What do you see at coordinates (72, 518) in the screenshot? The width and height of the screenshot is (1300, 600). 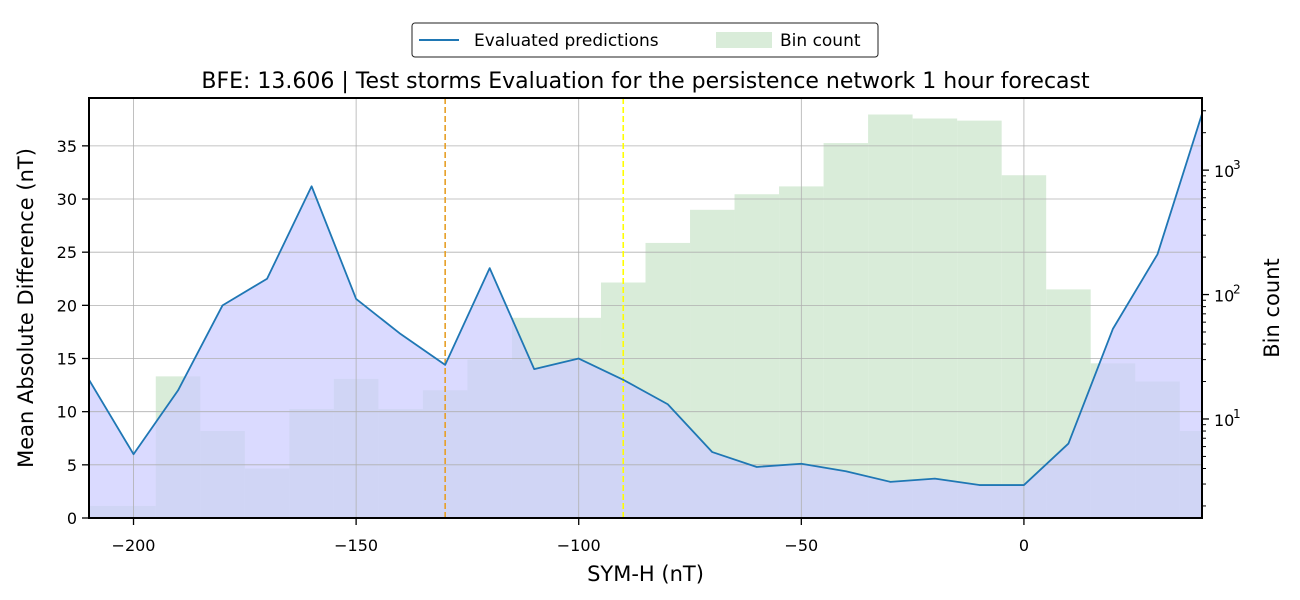 I see `y-tick-label: 0` at bounding box center [72, 518].